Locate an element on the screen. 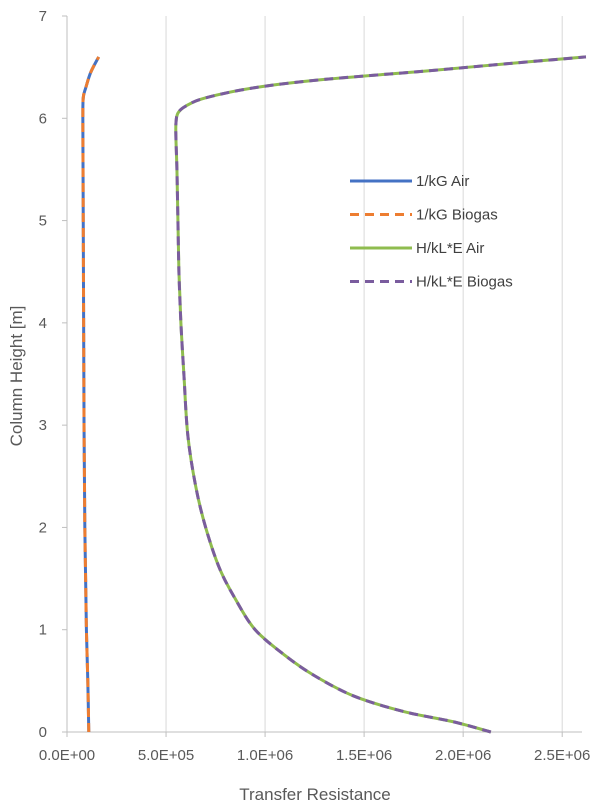  y-tick-label: 4 is located at coordinates (43, 323).